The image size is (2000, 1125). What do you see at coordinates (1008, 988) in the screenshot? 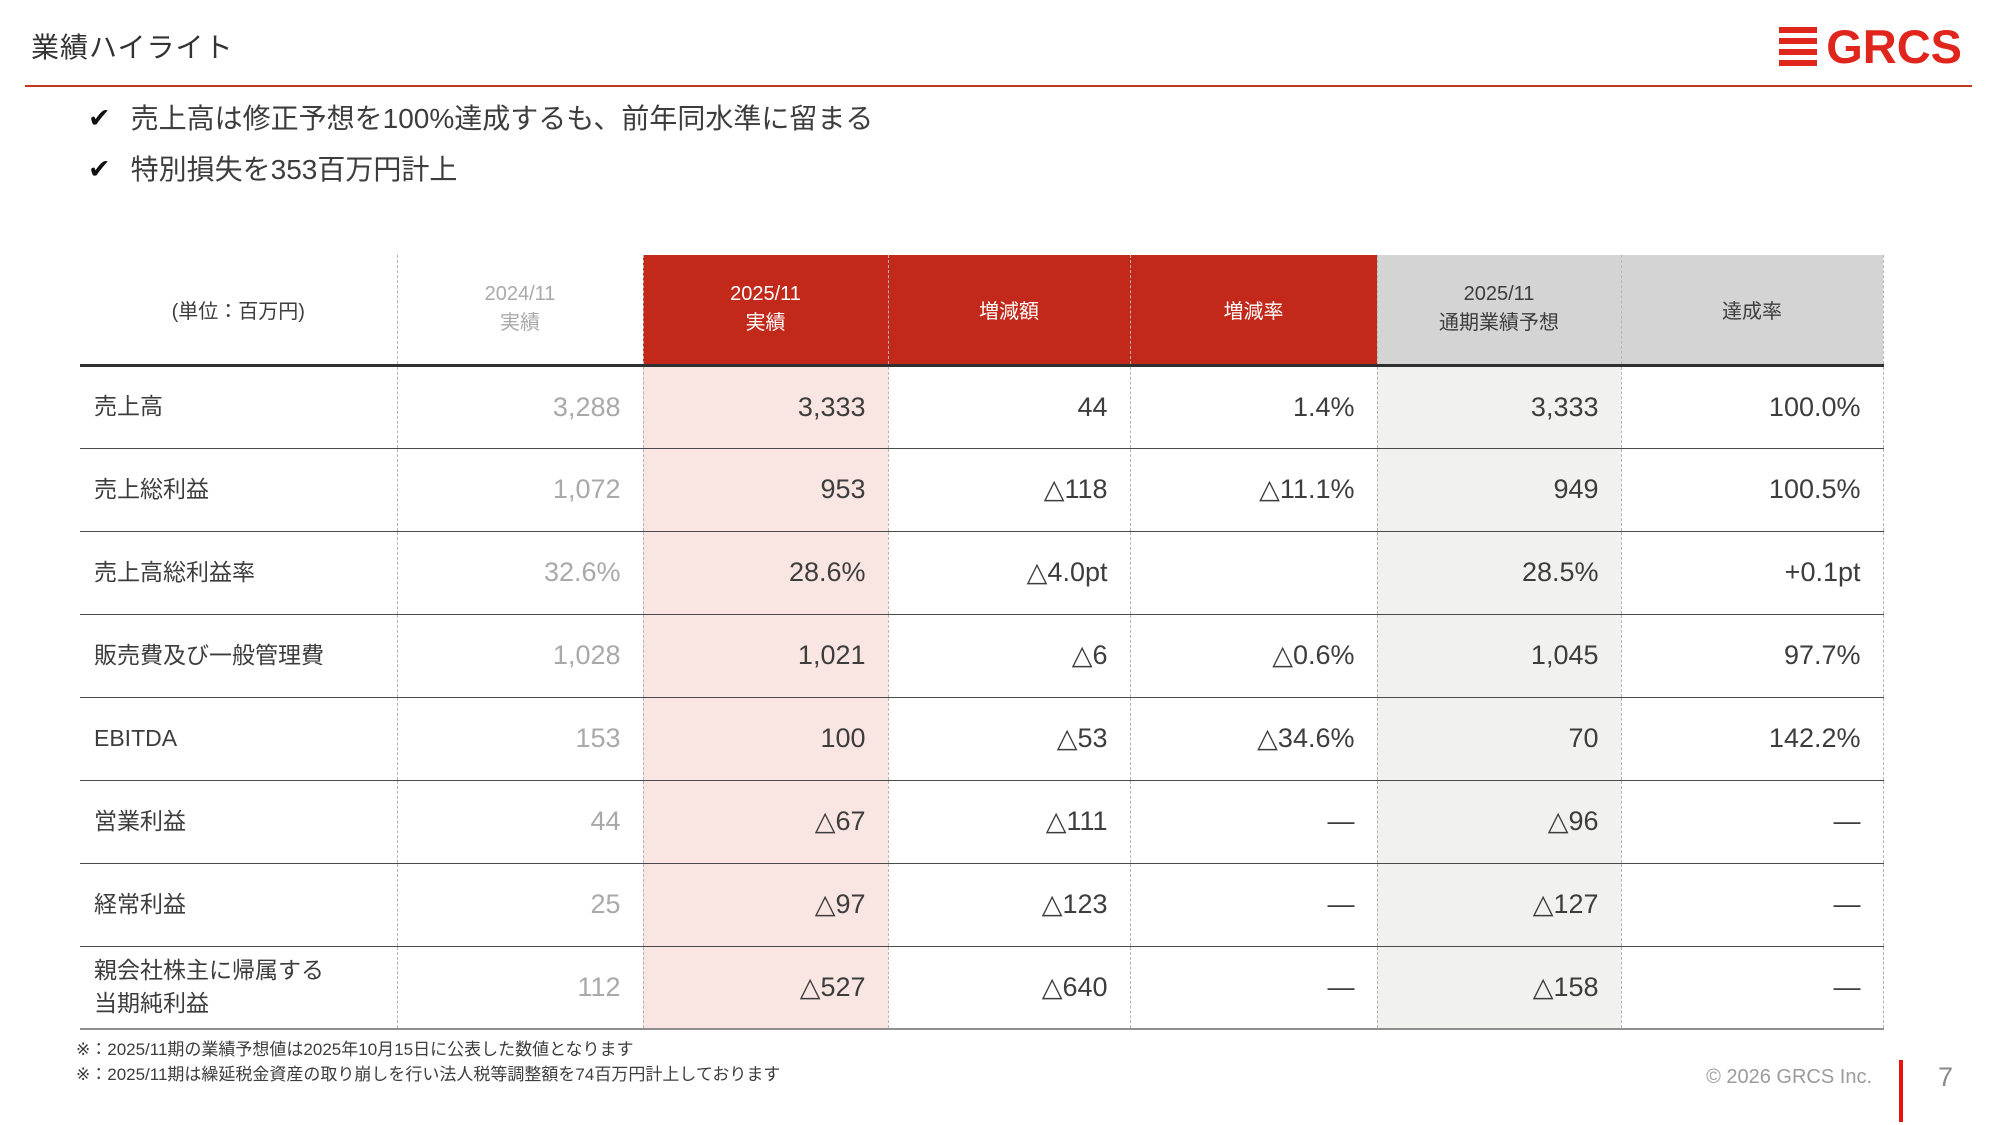
I see `cell-change-amount: △640` at bounding box center [1008, 988].